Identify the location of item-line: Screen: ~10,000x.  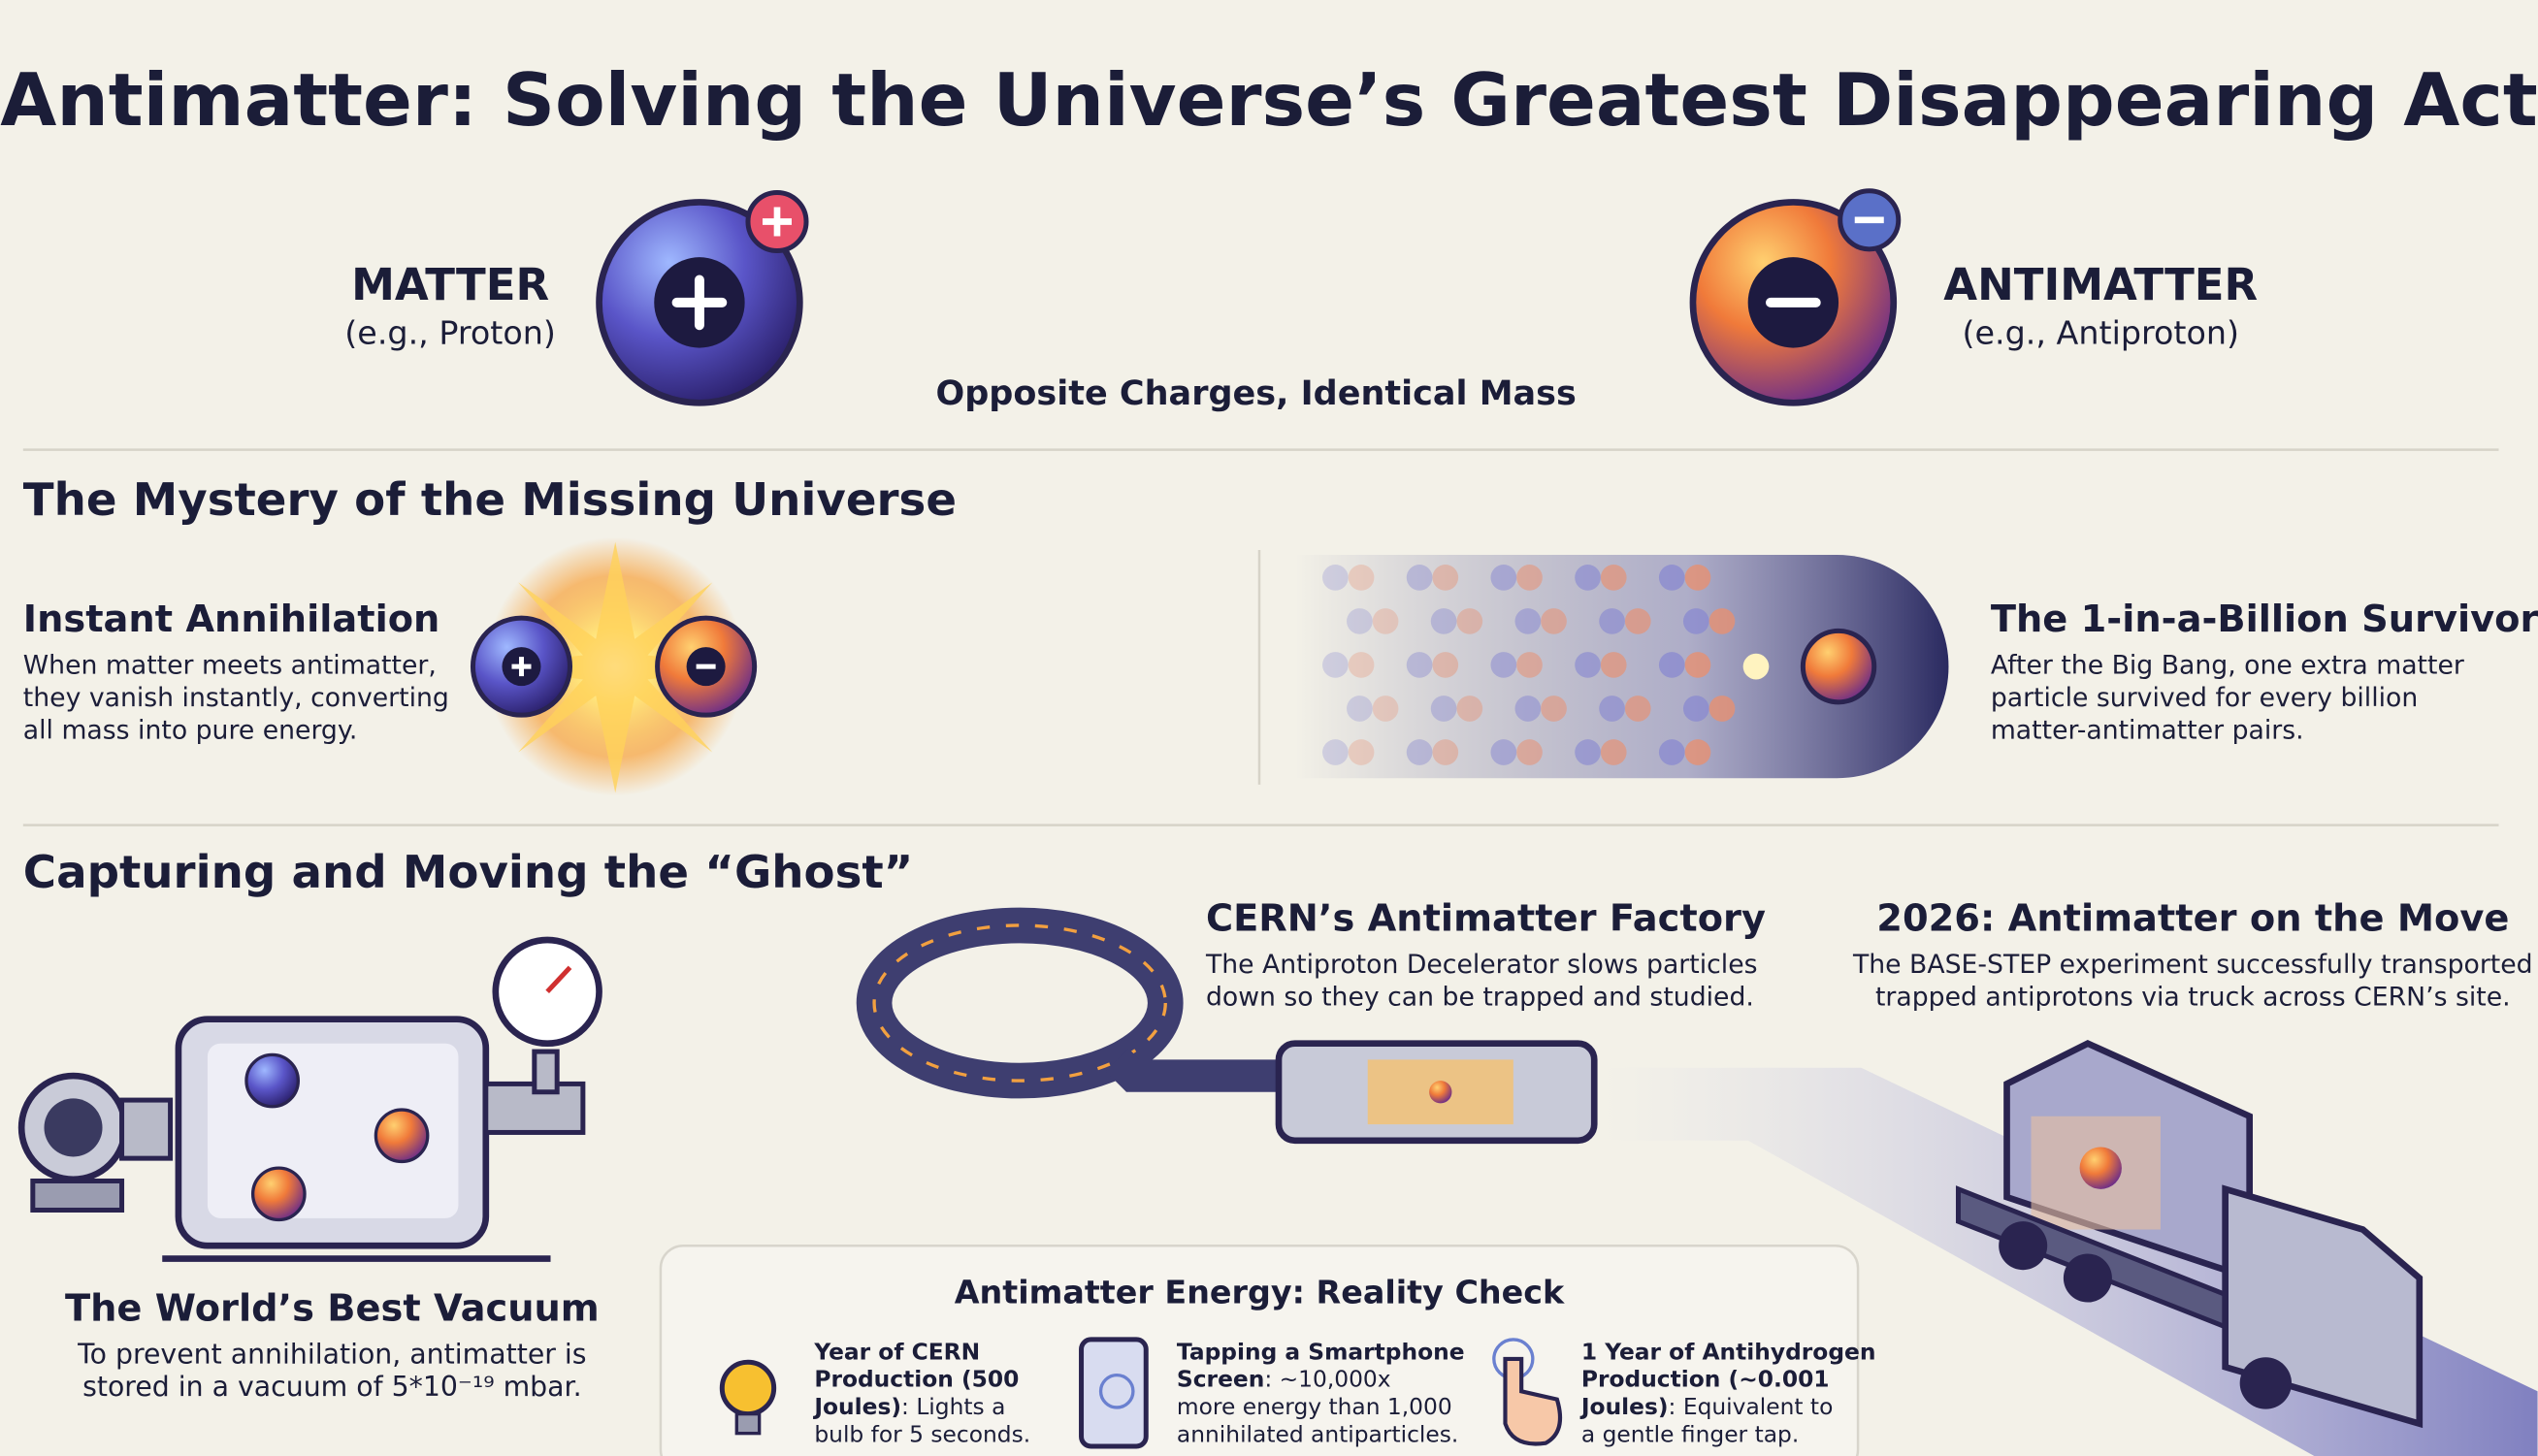
(1284, 1378).